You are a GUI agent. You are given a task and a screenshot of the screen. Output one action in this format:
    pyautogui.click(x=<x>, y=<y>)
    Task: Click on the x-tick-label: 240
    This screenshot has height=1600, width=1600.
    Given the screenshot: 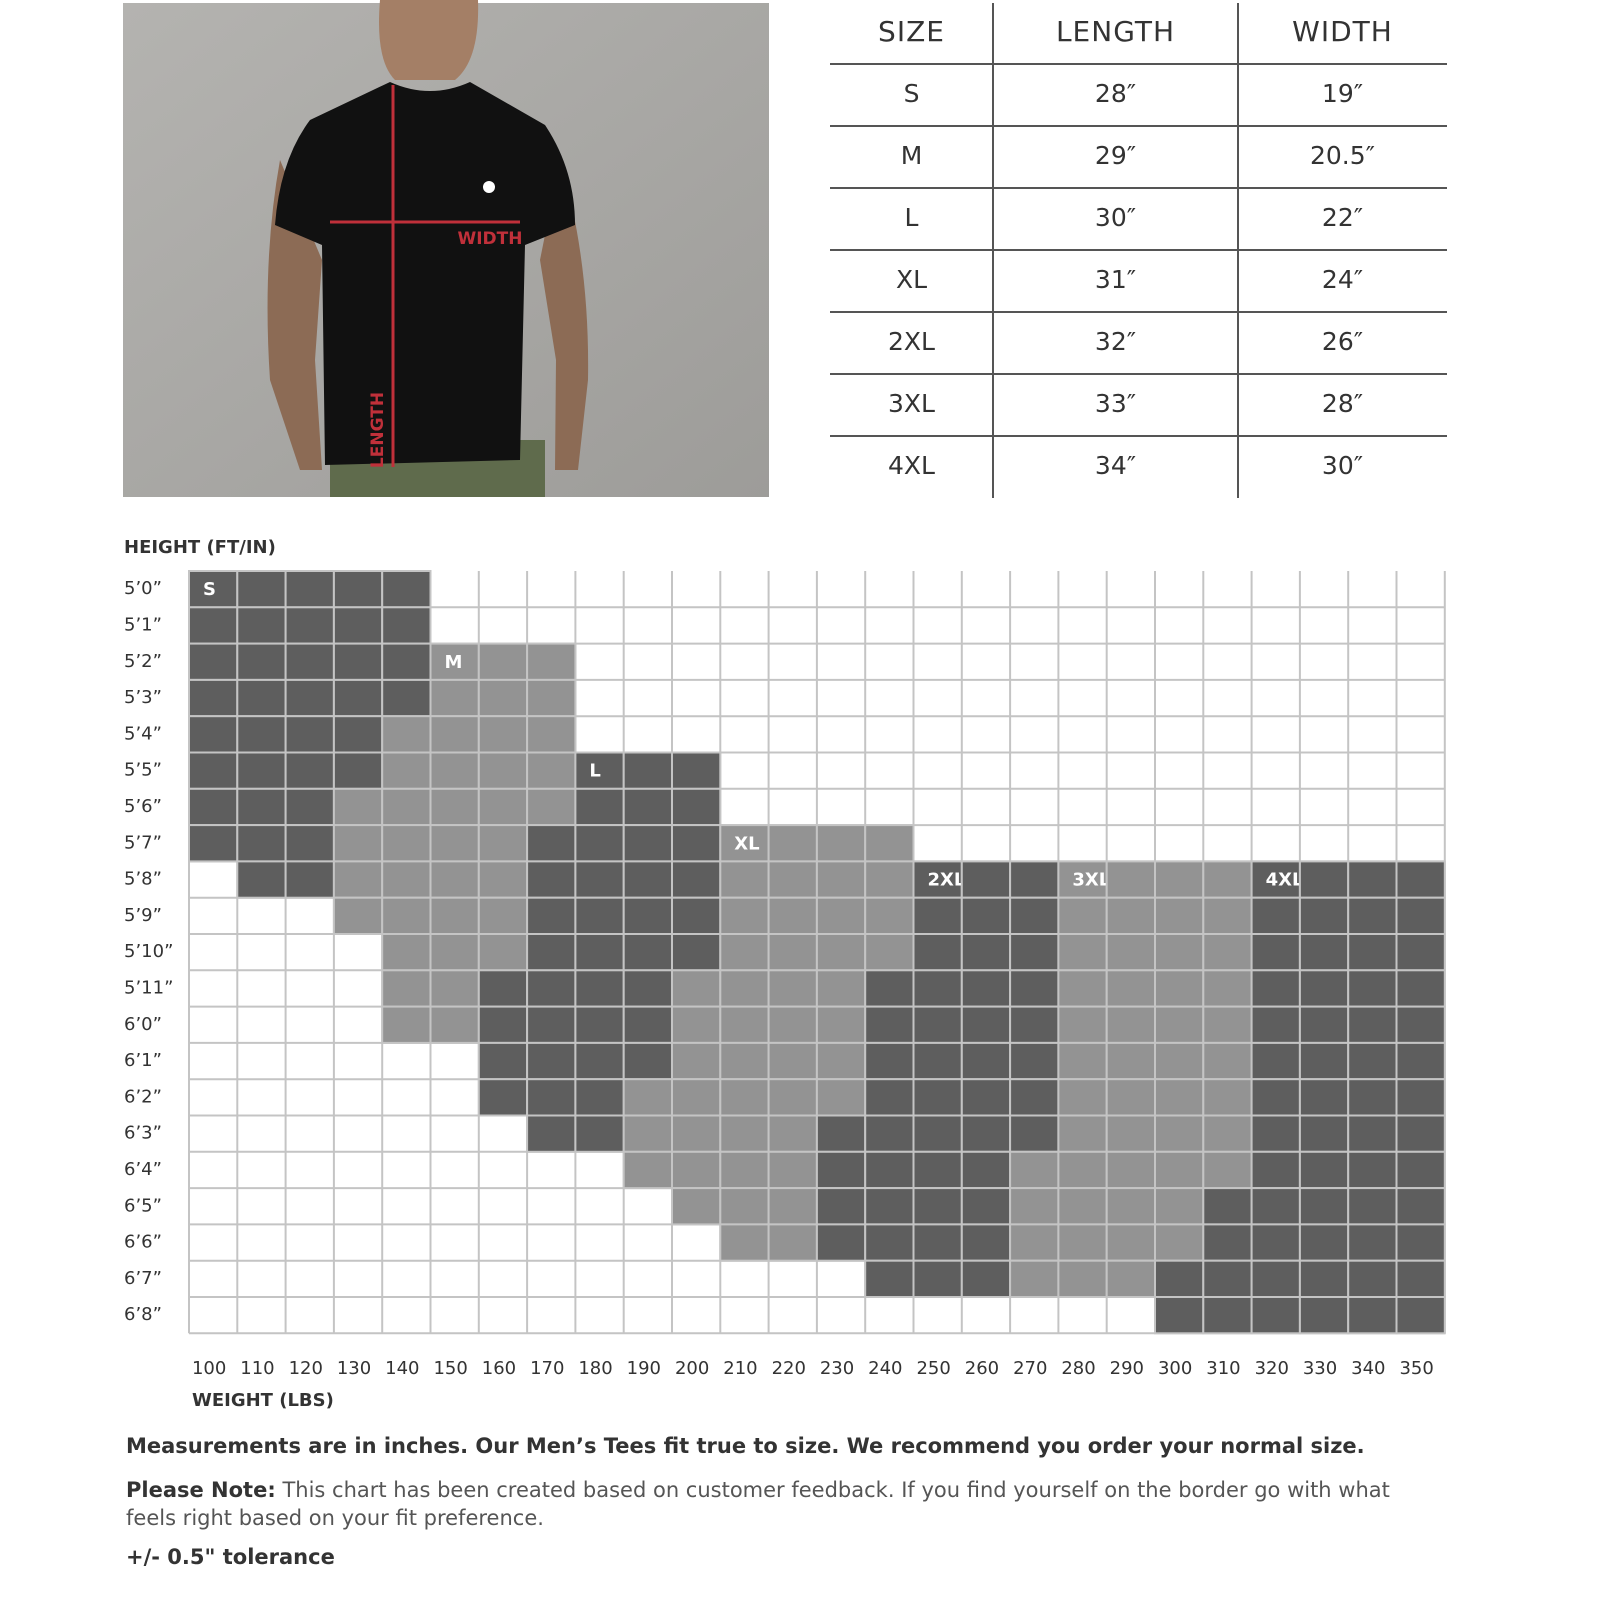 What is the action you would take?
    pyautogui.click(x=885, y=1368)
    